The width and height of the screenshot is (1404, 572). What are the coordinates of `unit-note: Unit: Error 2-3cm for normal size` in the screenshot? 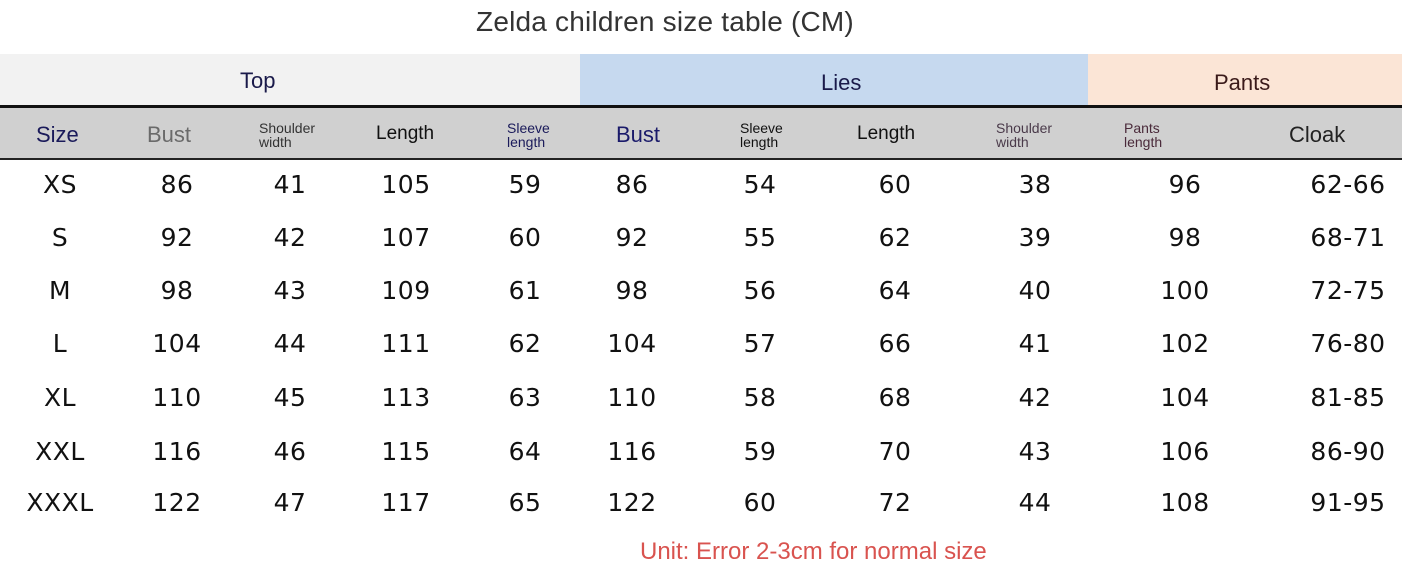 It's located at (813, 551).